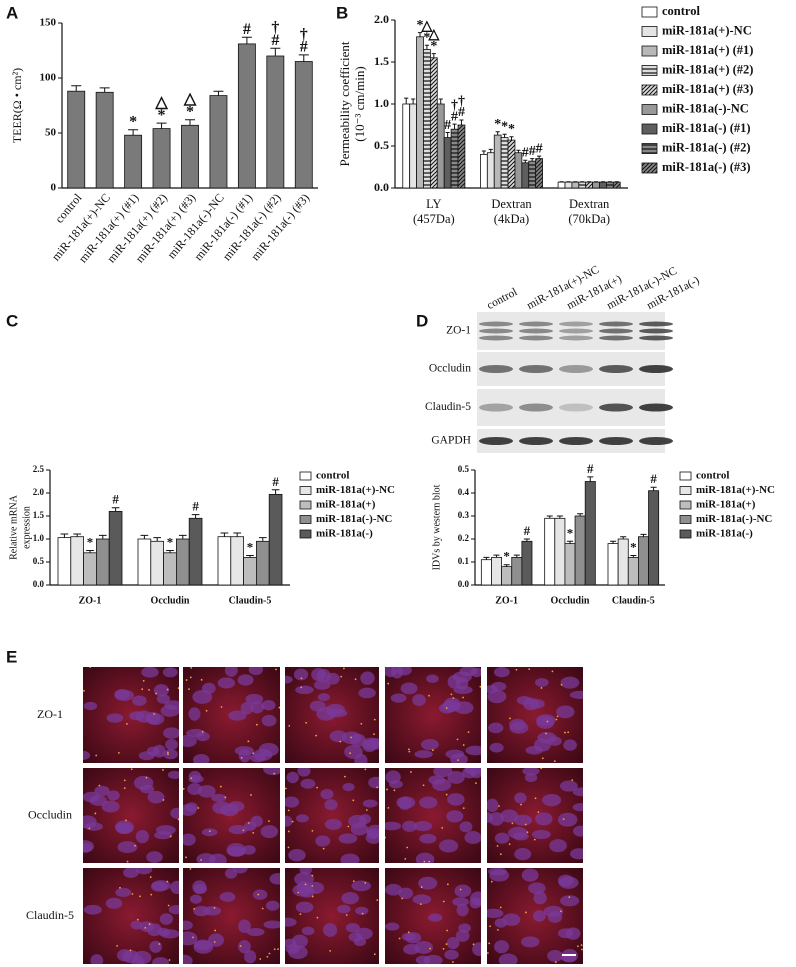 Image resolution: width=796 pixels, height=967 pixels. What do you see at coordinates (705, 108) in the screenshot?
I see `legend-label: miR-181a(-)-NC` at bounding box center [705, 108].